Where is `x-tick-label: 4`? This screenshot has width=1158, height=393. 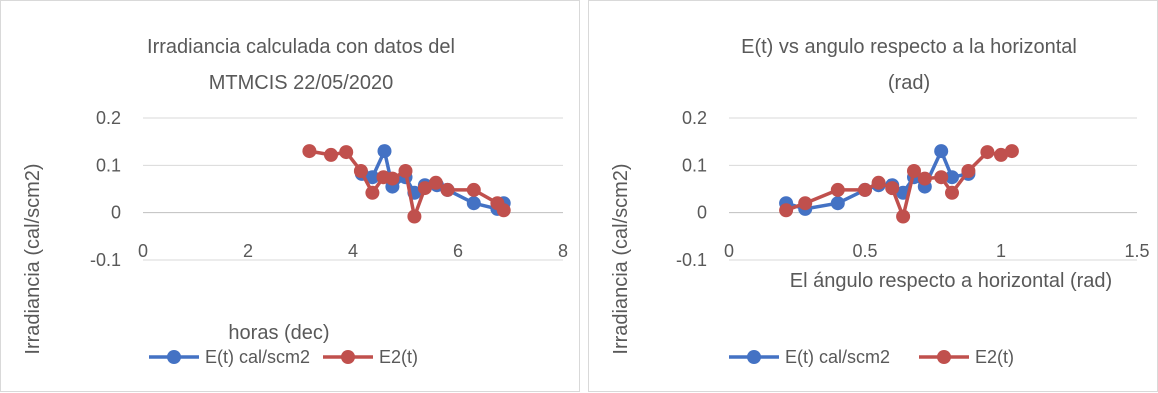
x-tick-label: 4 is located at coordinates (353, 251).